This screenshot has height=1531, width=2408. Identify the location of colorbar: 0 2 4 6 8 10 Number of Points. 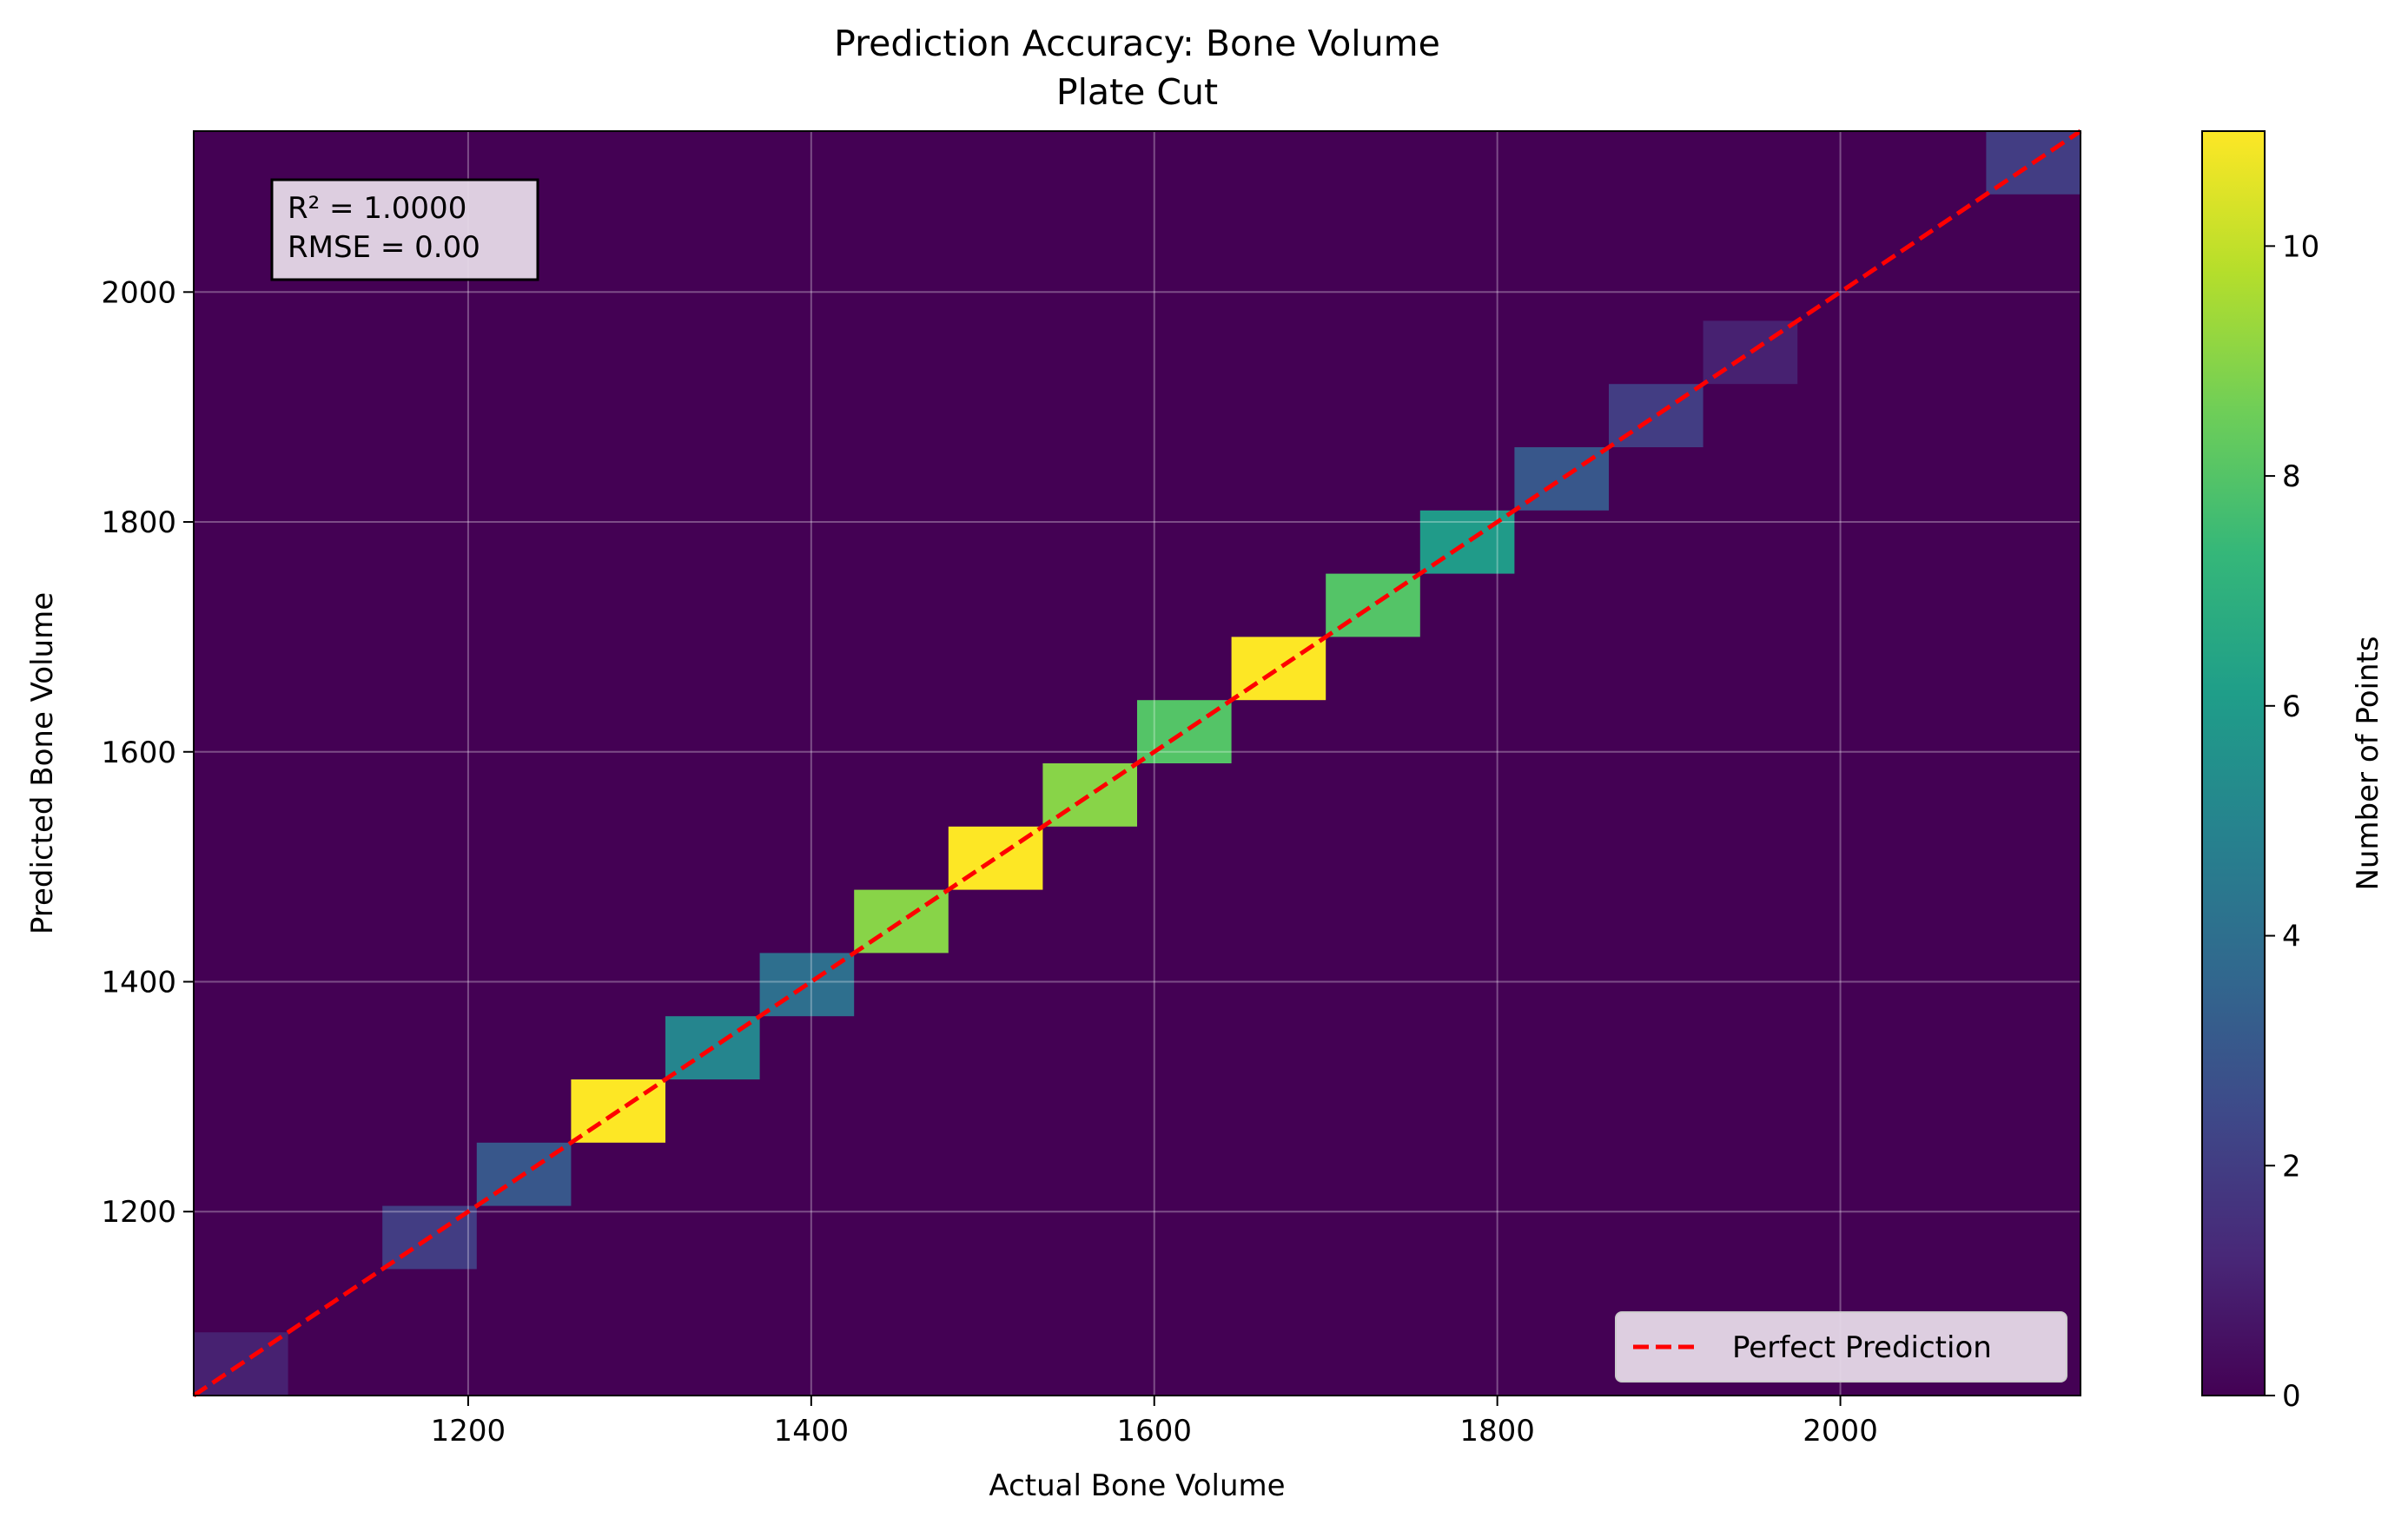
(2293, 772).